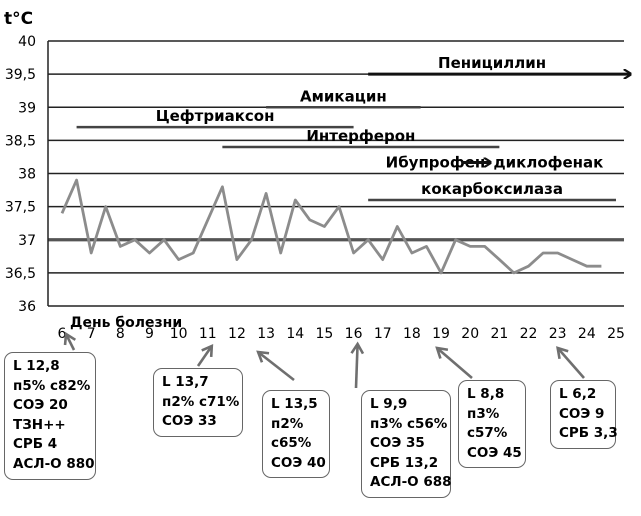 This screenshot has width=641, height=516. What do you see at coordinates (487, 433) in the screenshot?
I see `lab-result-line: с57%` at bounding box center [487, 433].